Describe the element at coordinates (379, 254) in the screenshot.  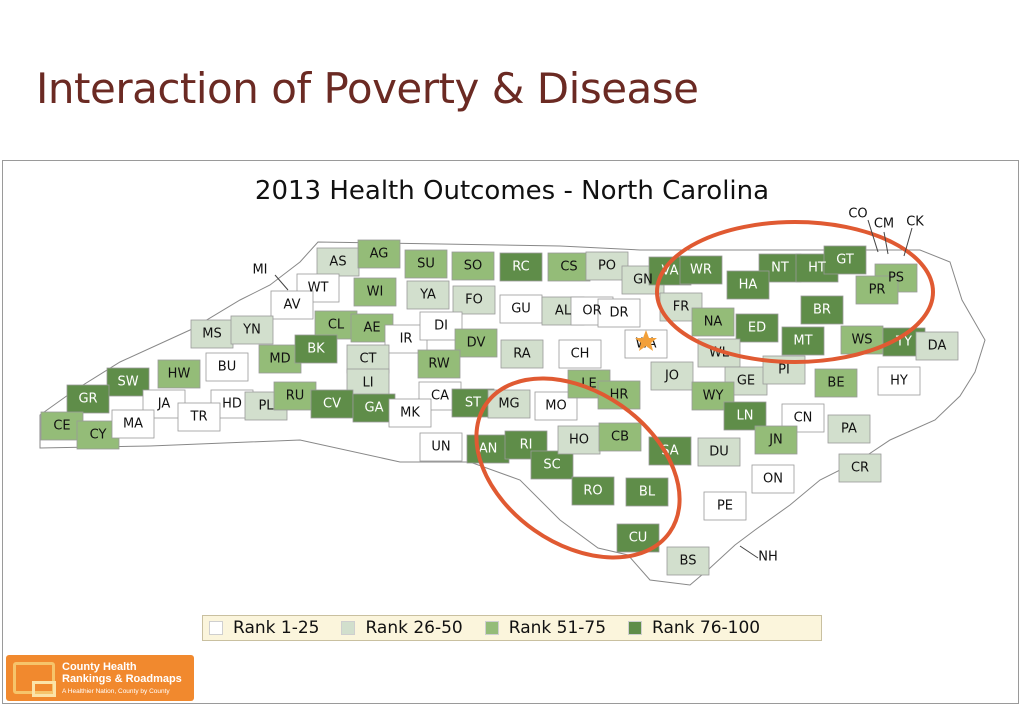
I see `county-label: AG` at that location.